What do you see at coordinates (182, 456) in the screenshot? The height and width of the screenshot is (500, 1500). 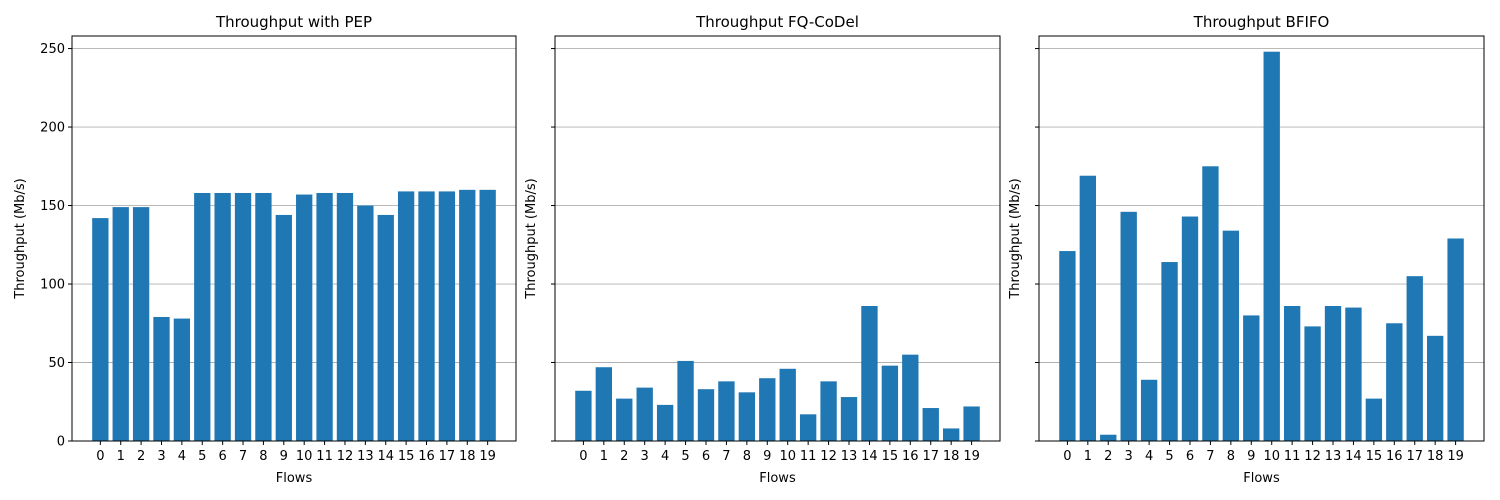 I see `x-tick-label: 4` at bounding box center [182, 456].